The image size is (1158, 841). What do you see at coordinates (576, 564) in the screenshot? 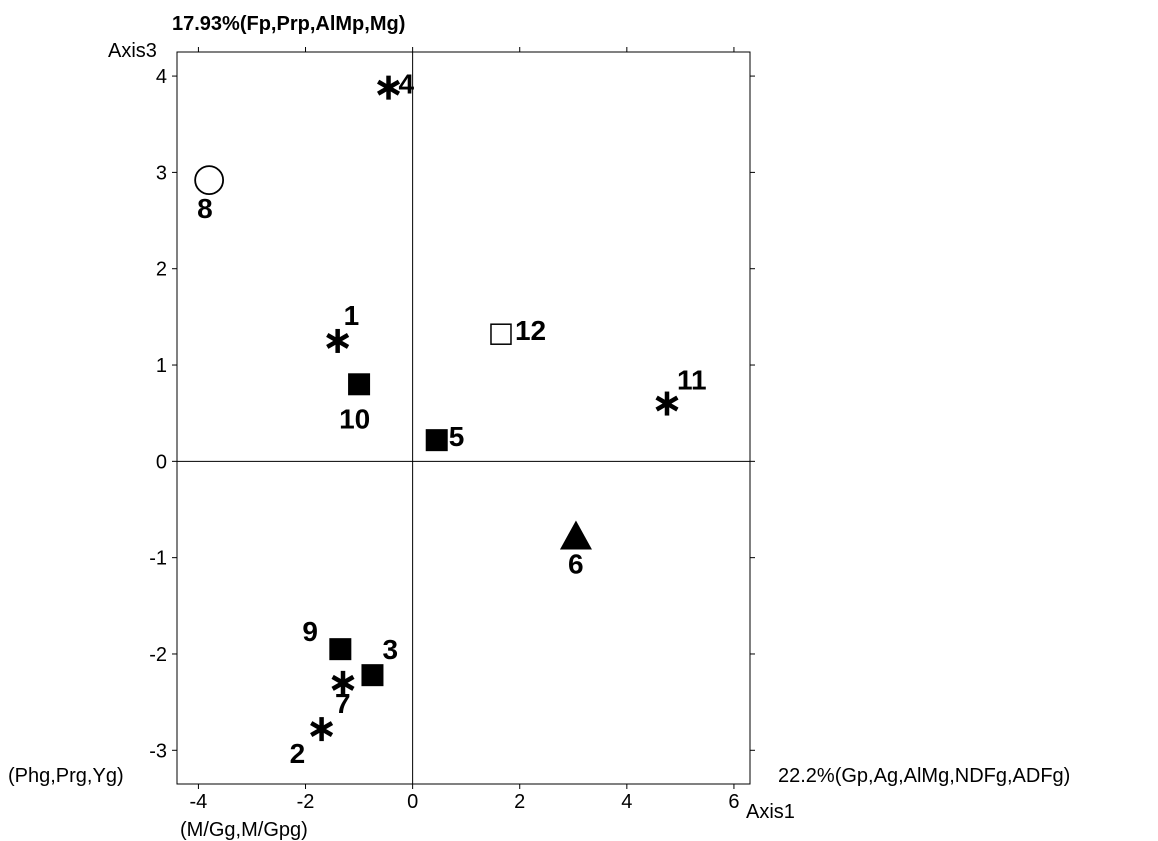
I see `point-label: 6` at bounding box center [576, 564].